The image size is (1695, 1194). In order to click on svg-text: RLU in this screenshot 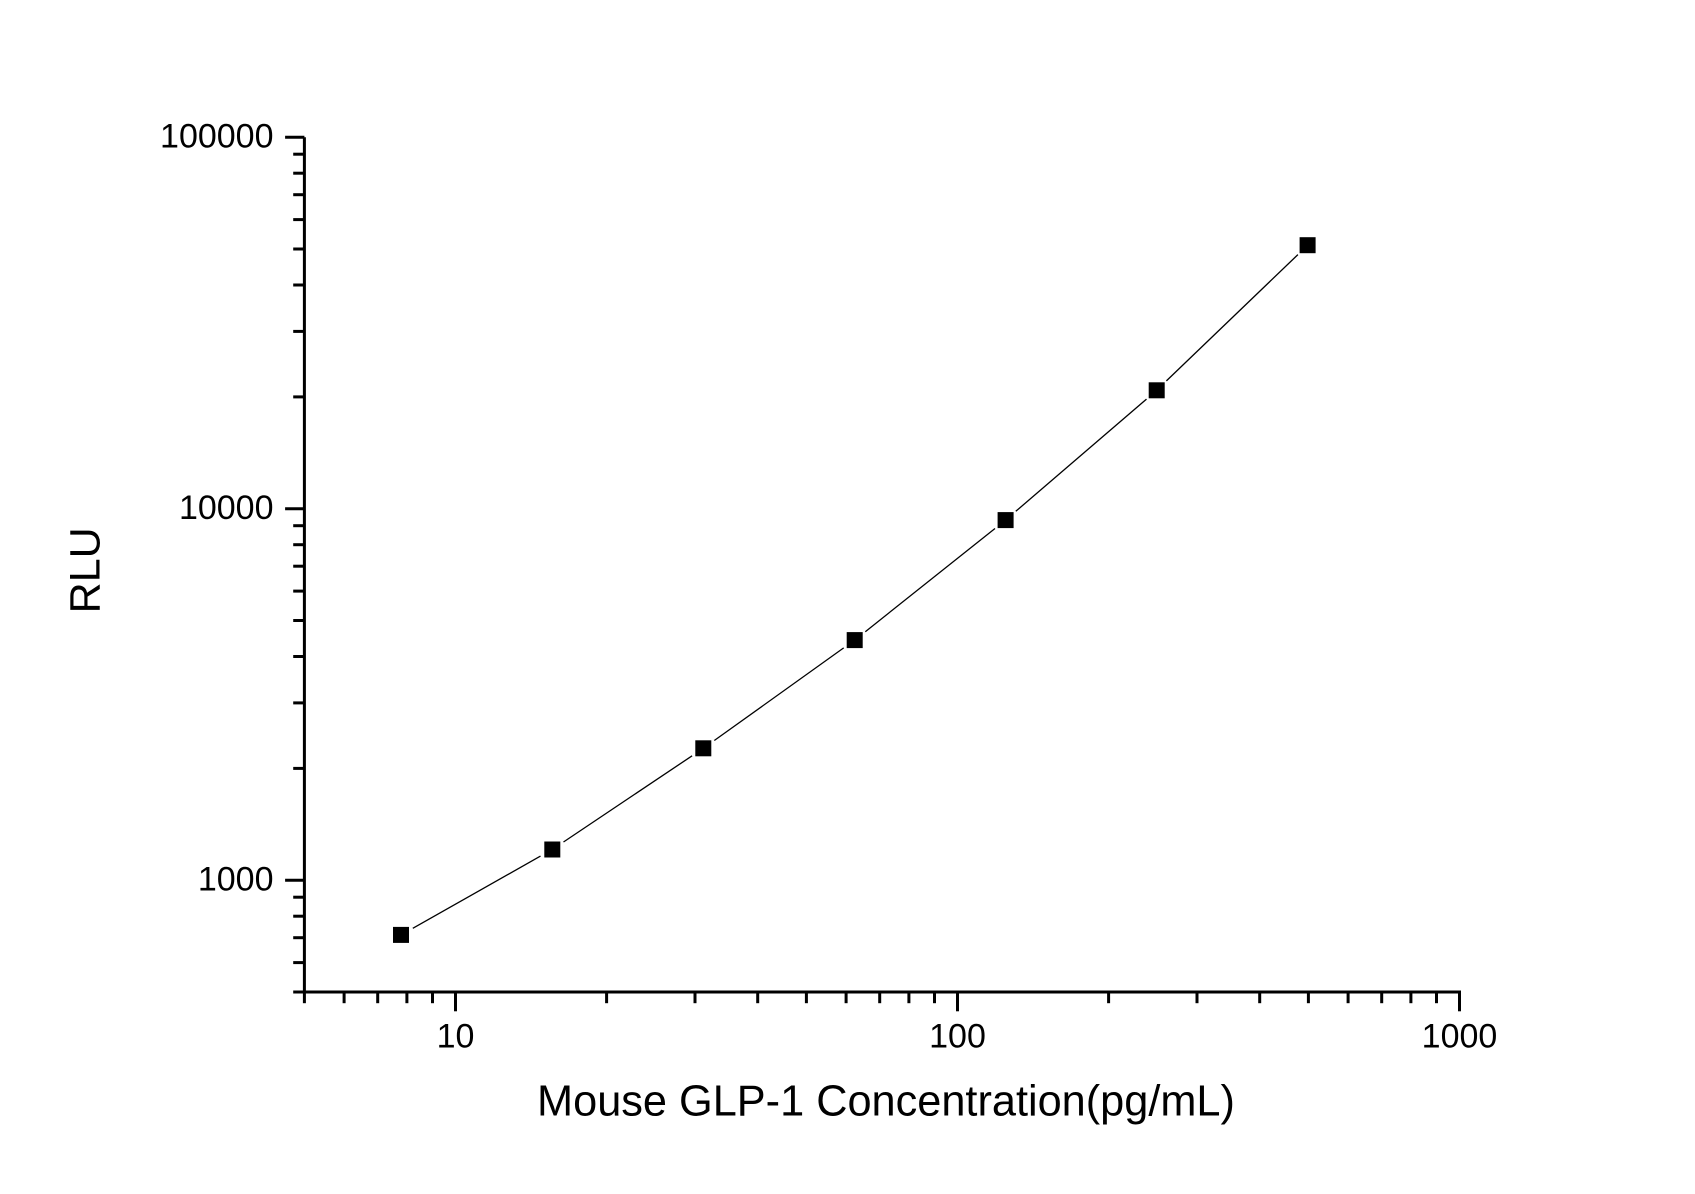, I will do `click(85, 570)`.